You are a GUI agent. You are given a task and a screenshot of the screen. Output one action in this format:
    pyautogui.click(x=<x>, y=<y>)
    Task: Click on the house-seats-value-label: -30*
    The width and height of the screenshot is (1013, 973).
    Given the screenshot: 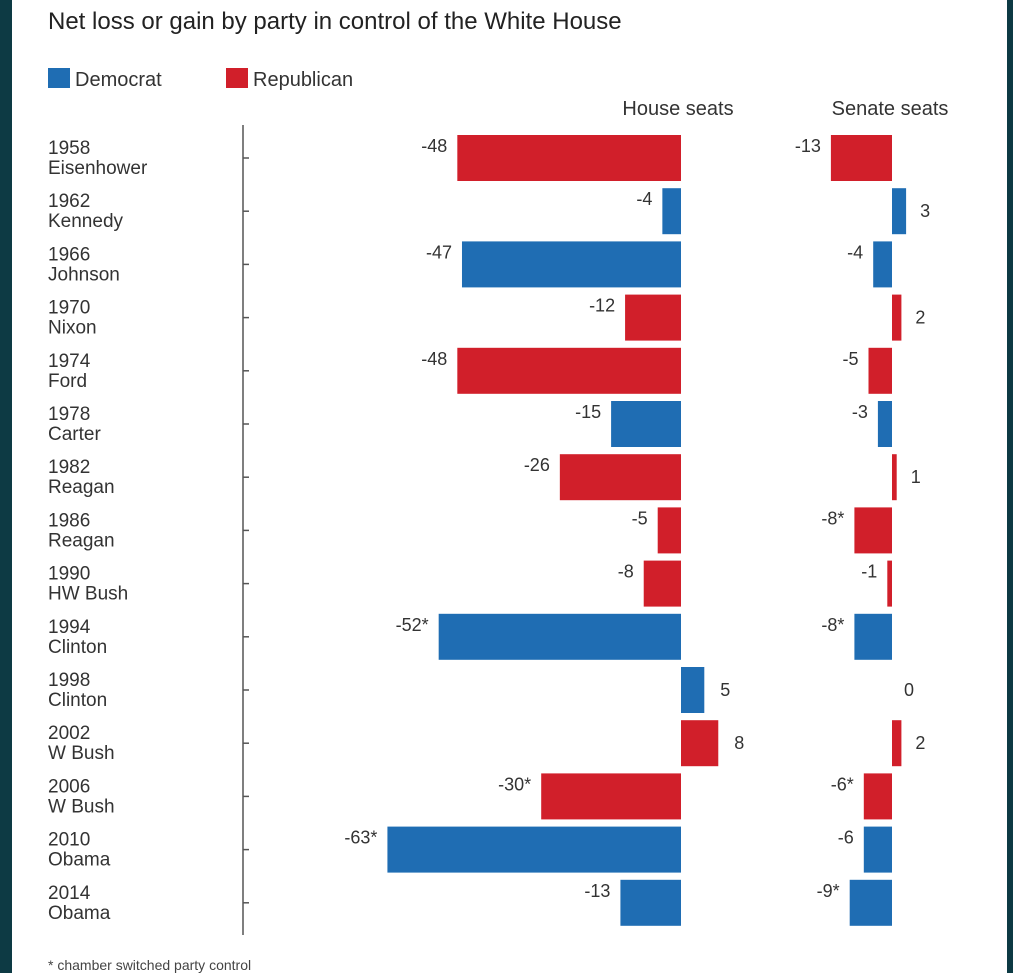 What is the action you would take?
    pyautogui.click(x=514, y=784)
    